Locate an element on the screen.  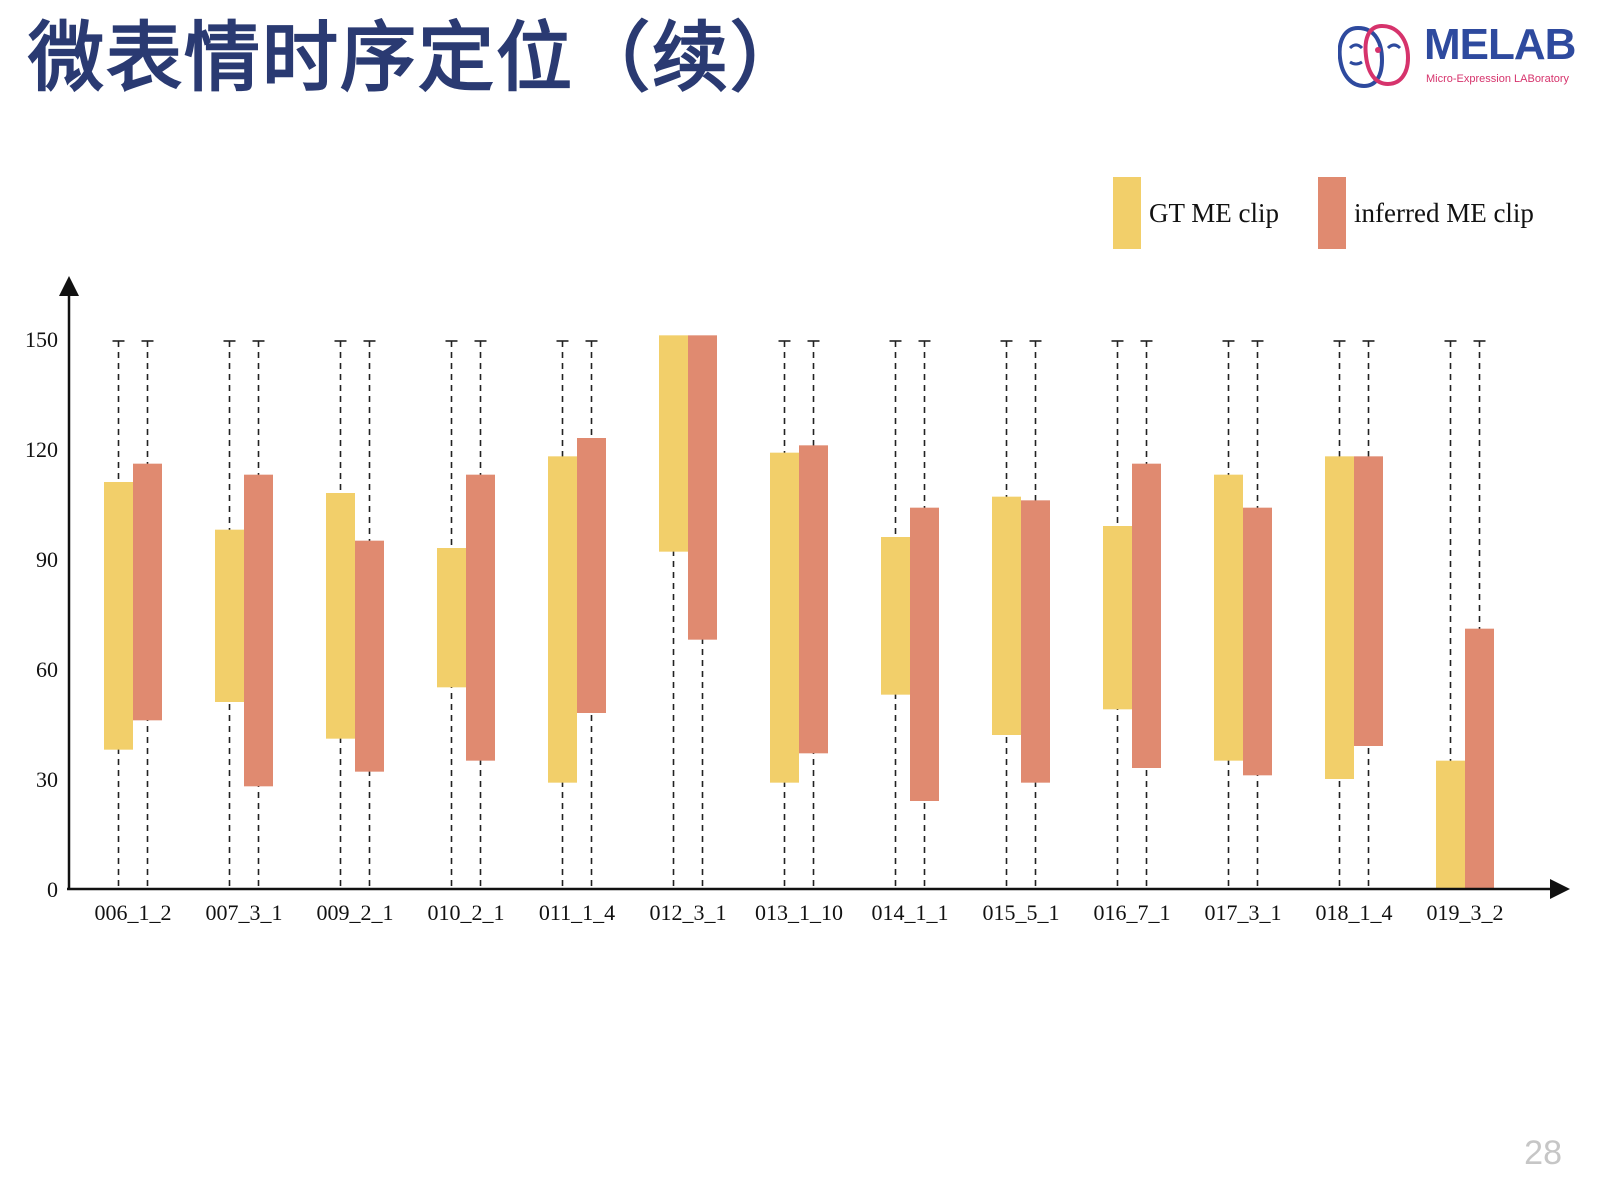
x-tick-label: 011_1_4 is located at coordinates (577, 912).